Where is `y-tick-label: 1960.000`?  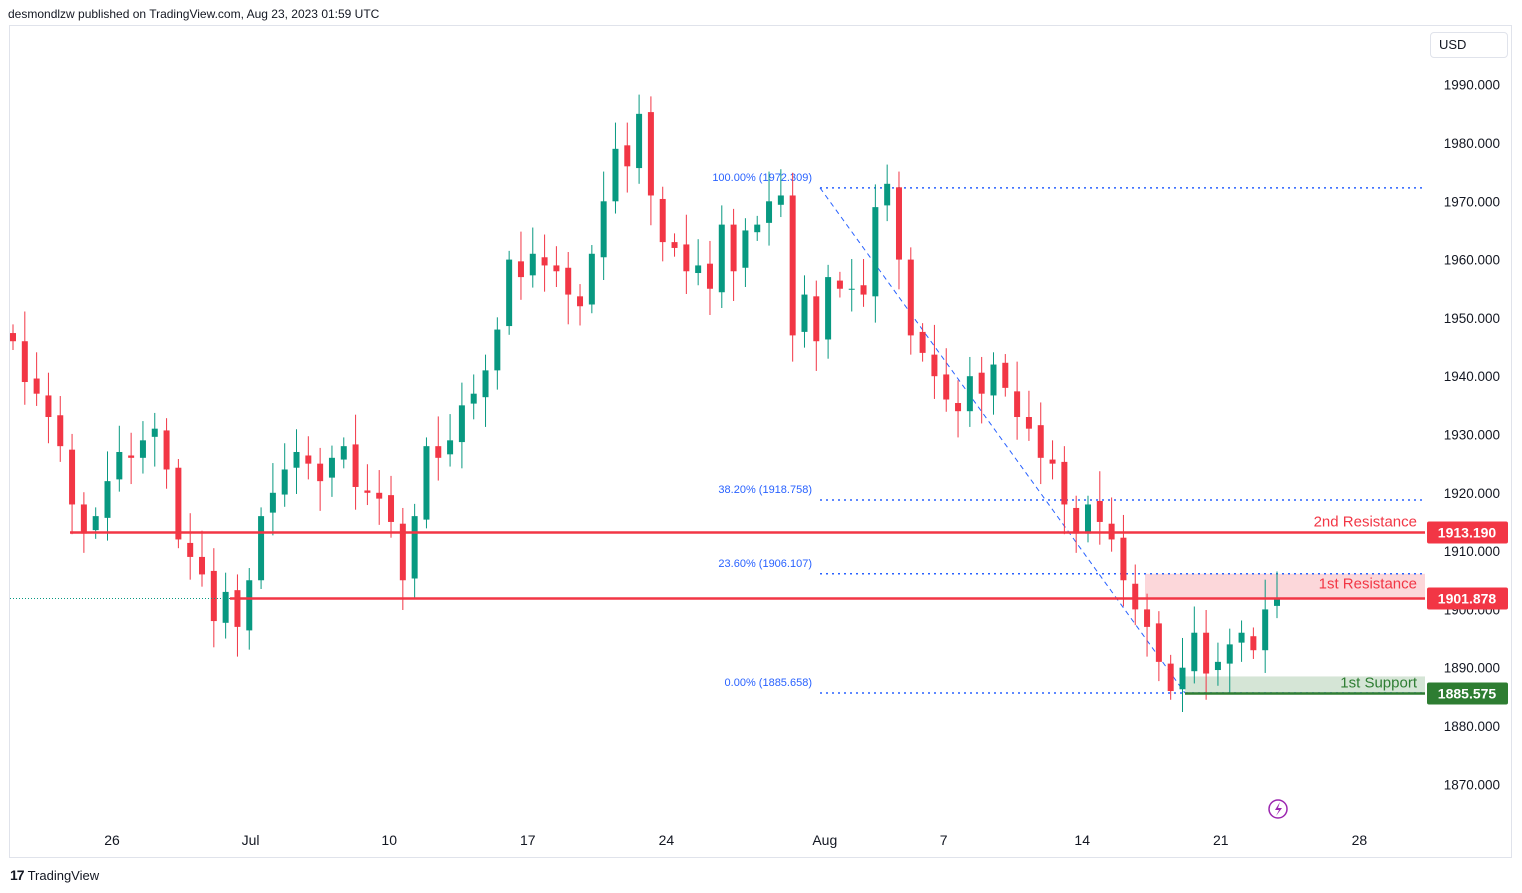
y-tick-label: 1960.000 is located at coordinates (1472, 260).